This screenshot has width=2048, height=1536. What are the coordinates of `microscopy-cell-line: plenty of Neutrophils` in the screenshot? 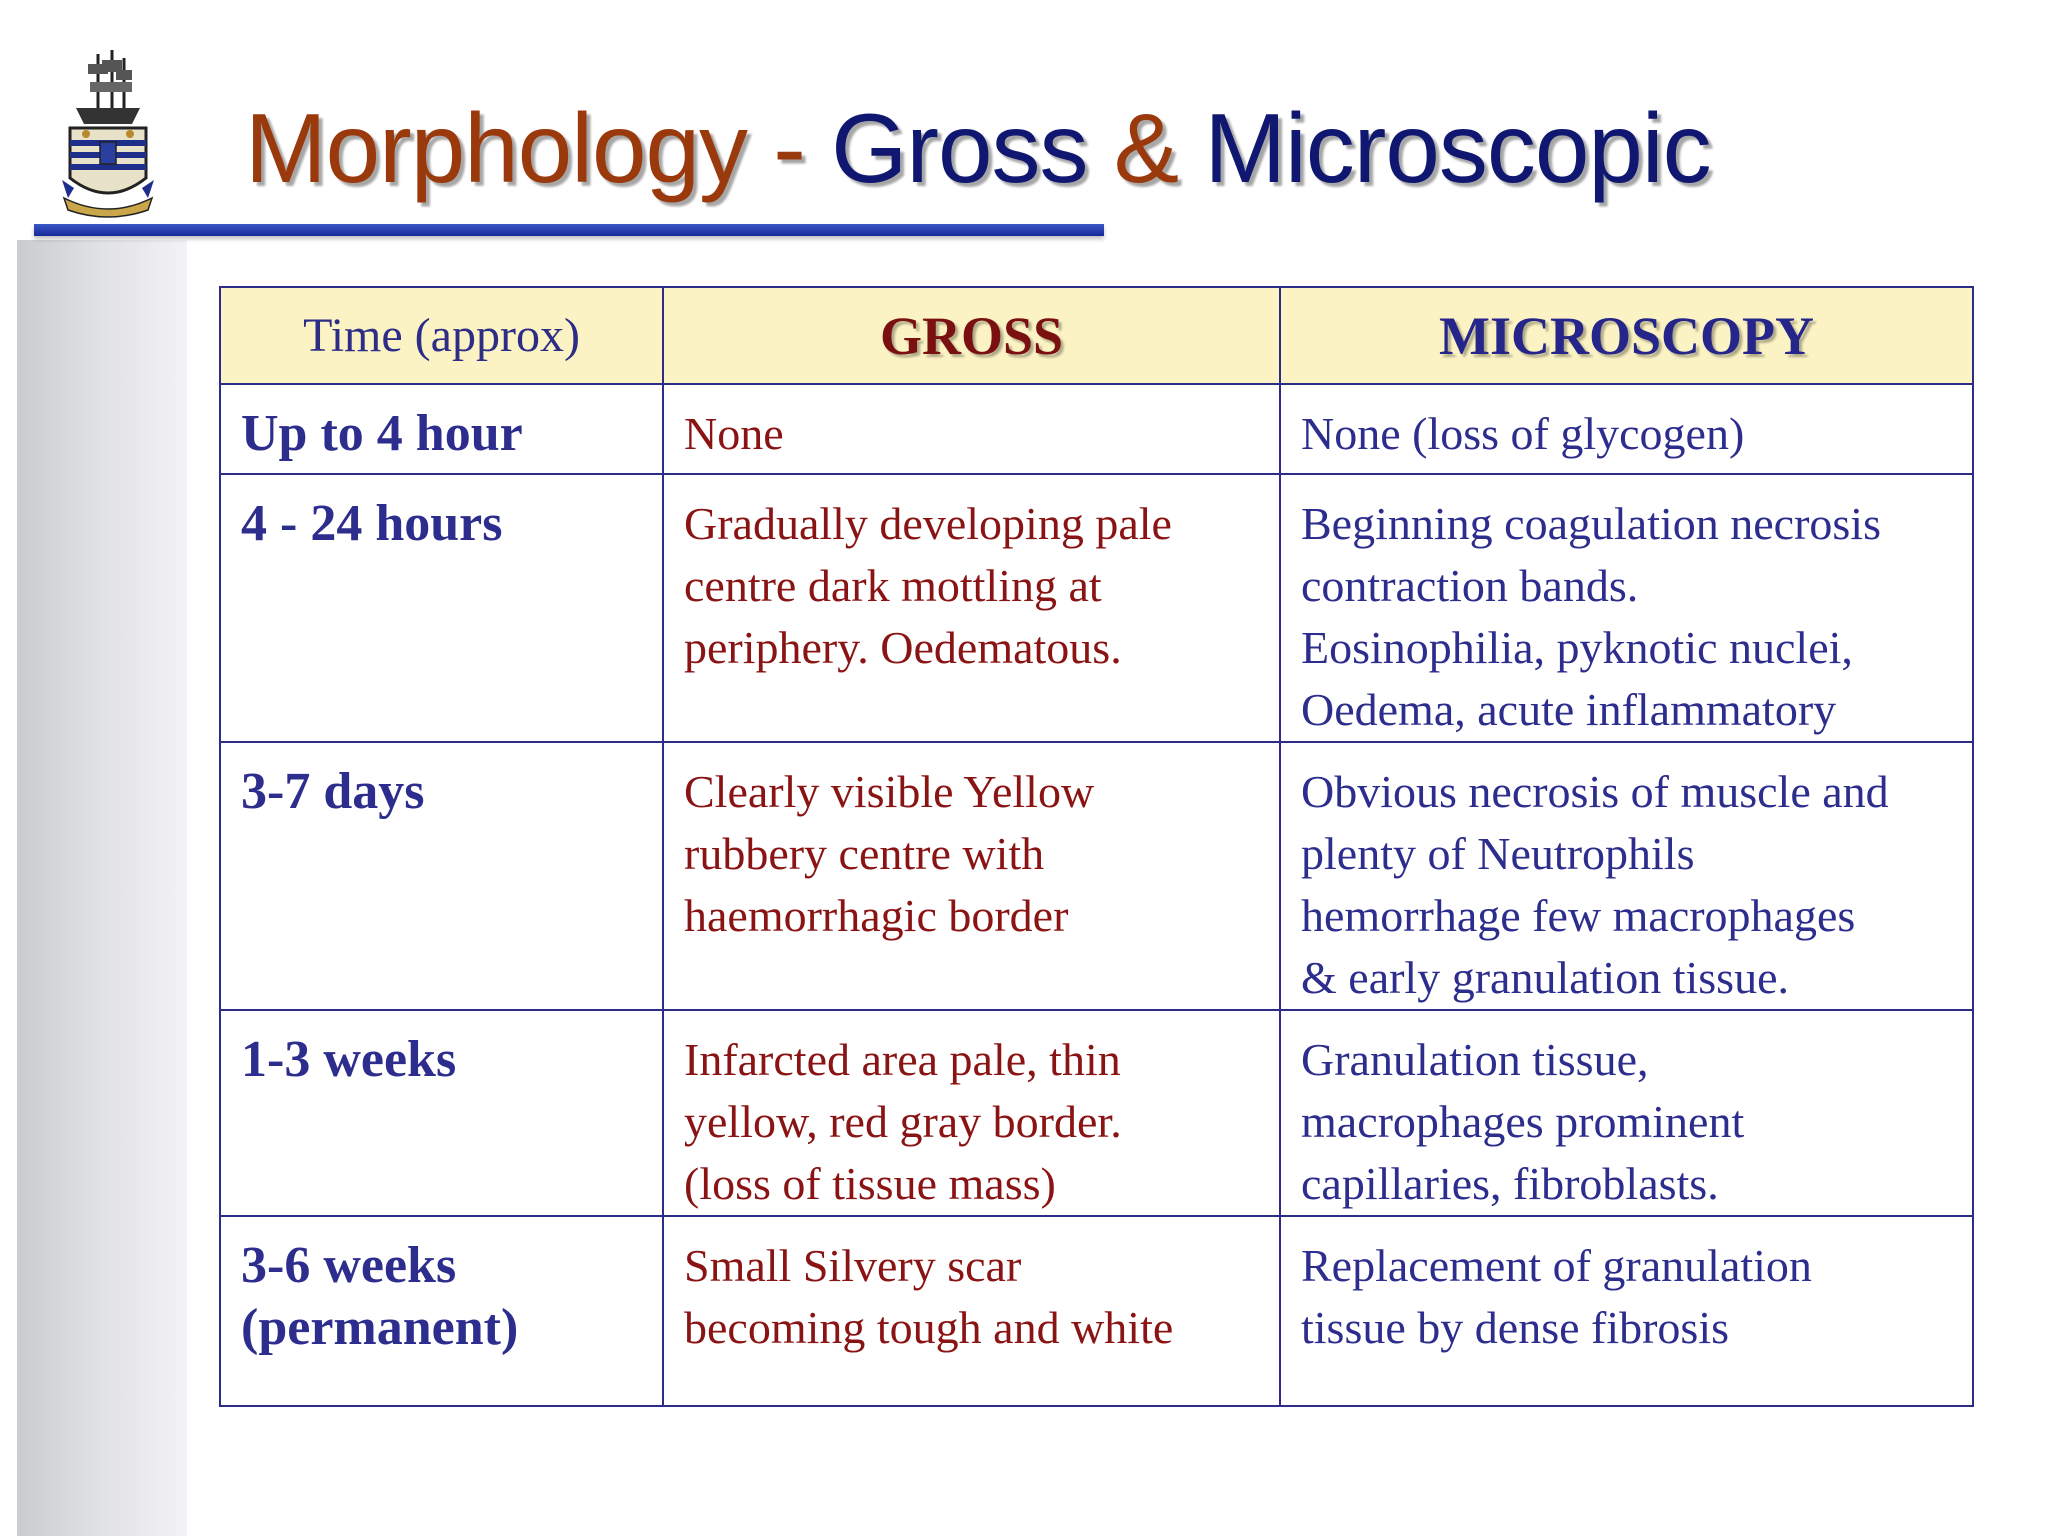 It's located at (1498, 853).